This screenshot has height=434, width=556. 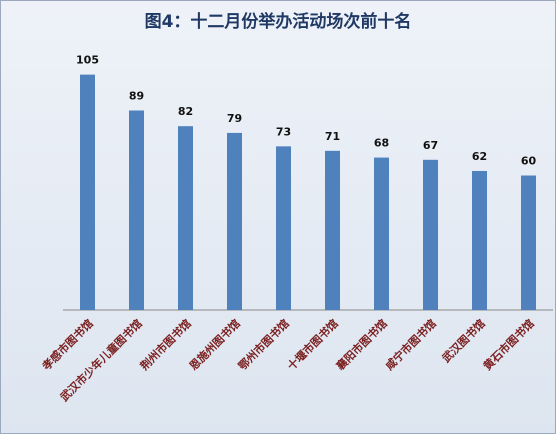 What do you see at coordinates (87, 60) in the screenshot?
I see `value-label: 105` at bounding box center [87, 60].